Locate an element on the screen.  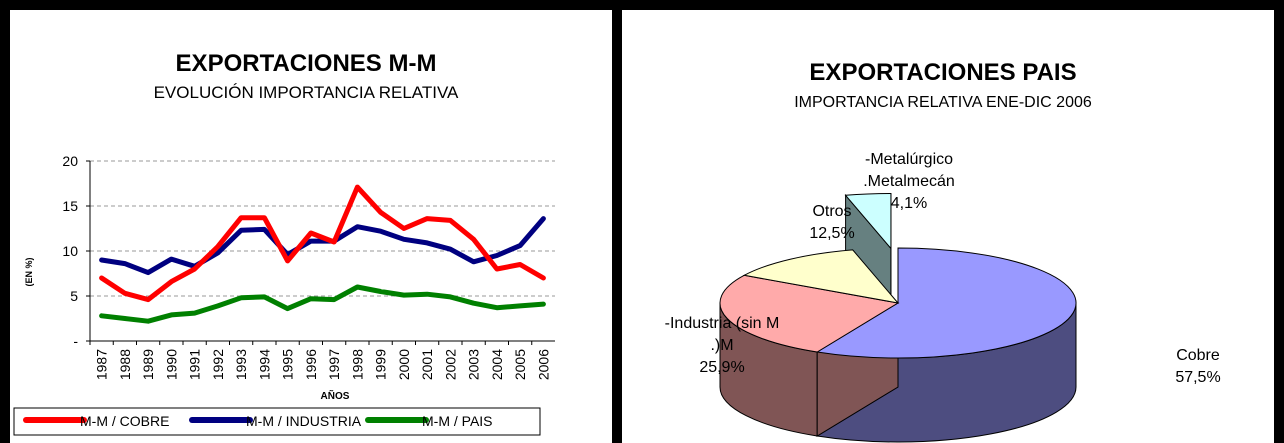
series-line-m-m-cobre is located at coordinates (322, 243).